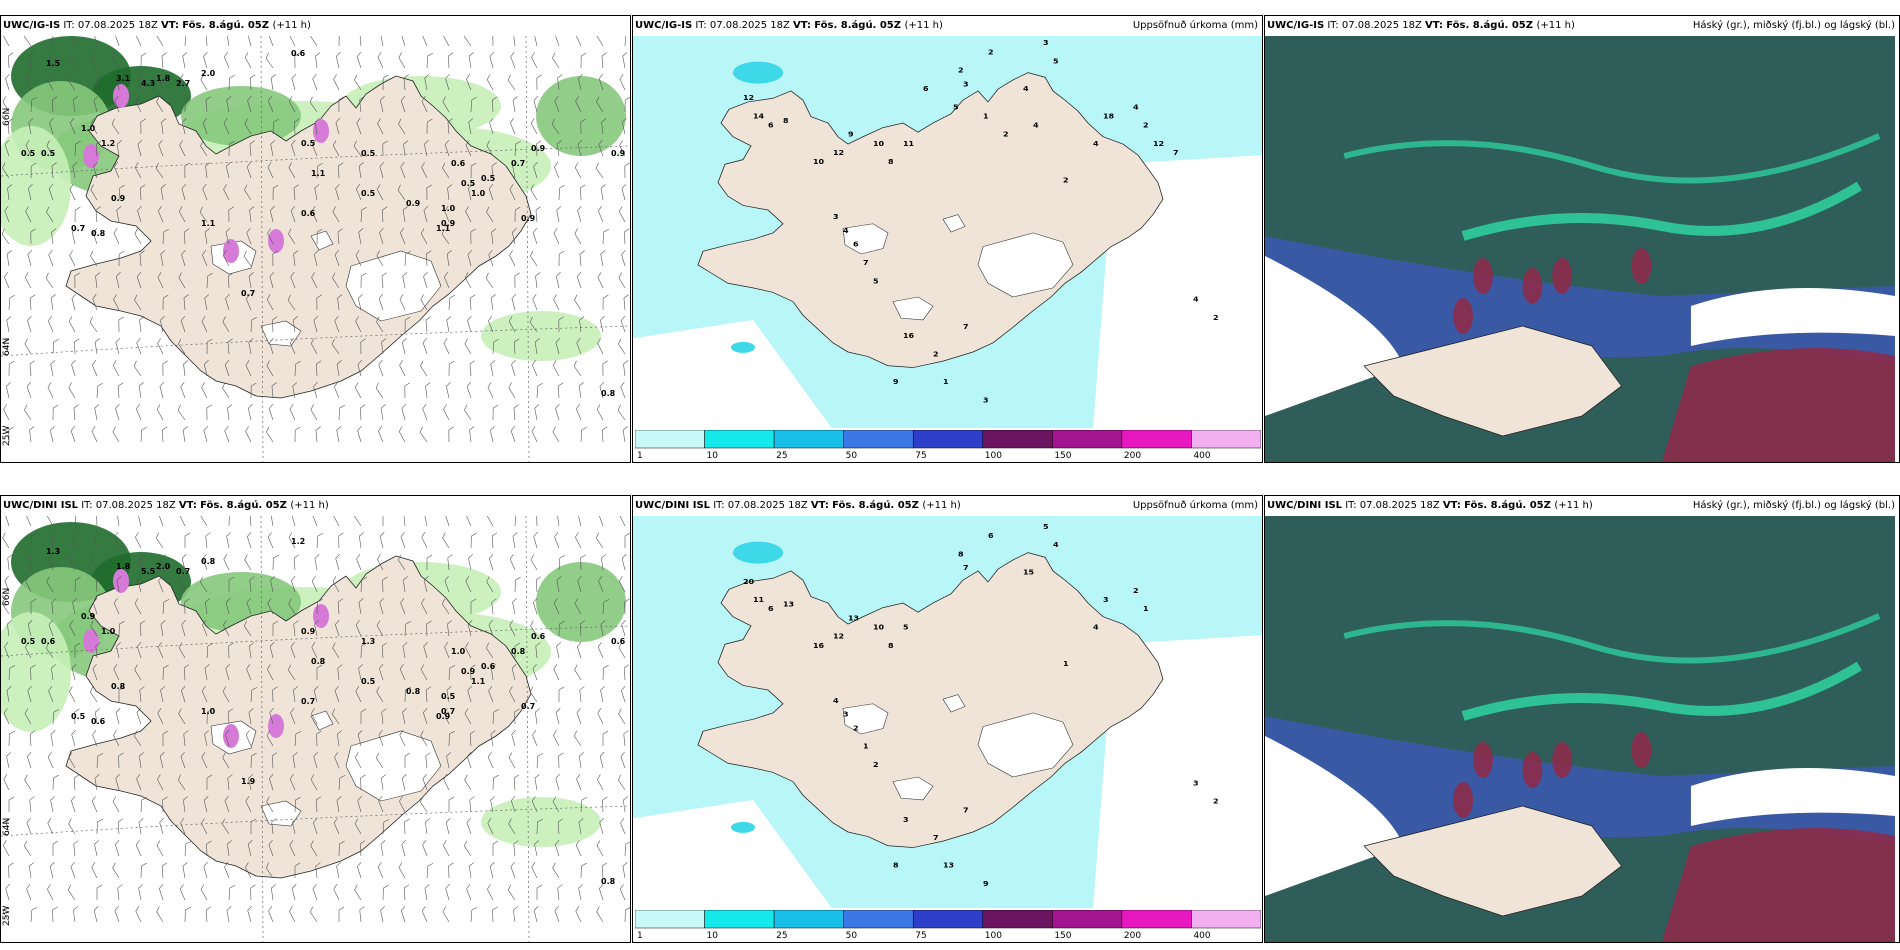  Describe the element at coordinates (7, 597) in the screenshot. I see `axis-label: 66N` at that location.